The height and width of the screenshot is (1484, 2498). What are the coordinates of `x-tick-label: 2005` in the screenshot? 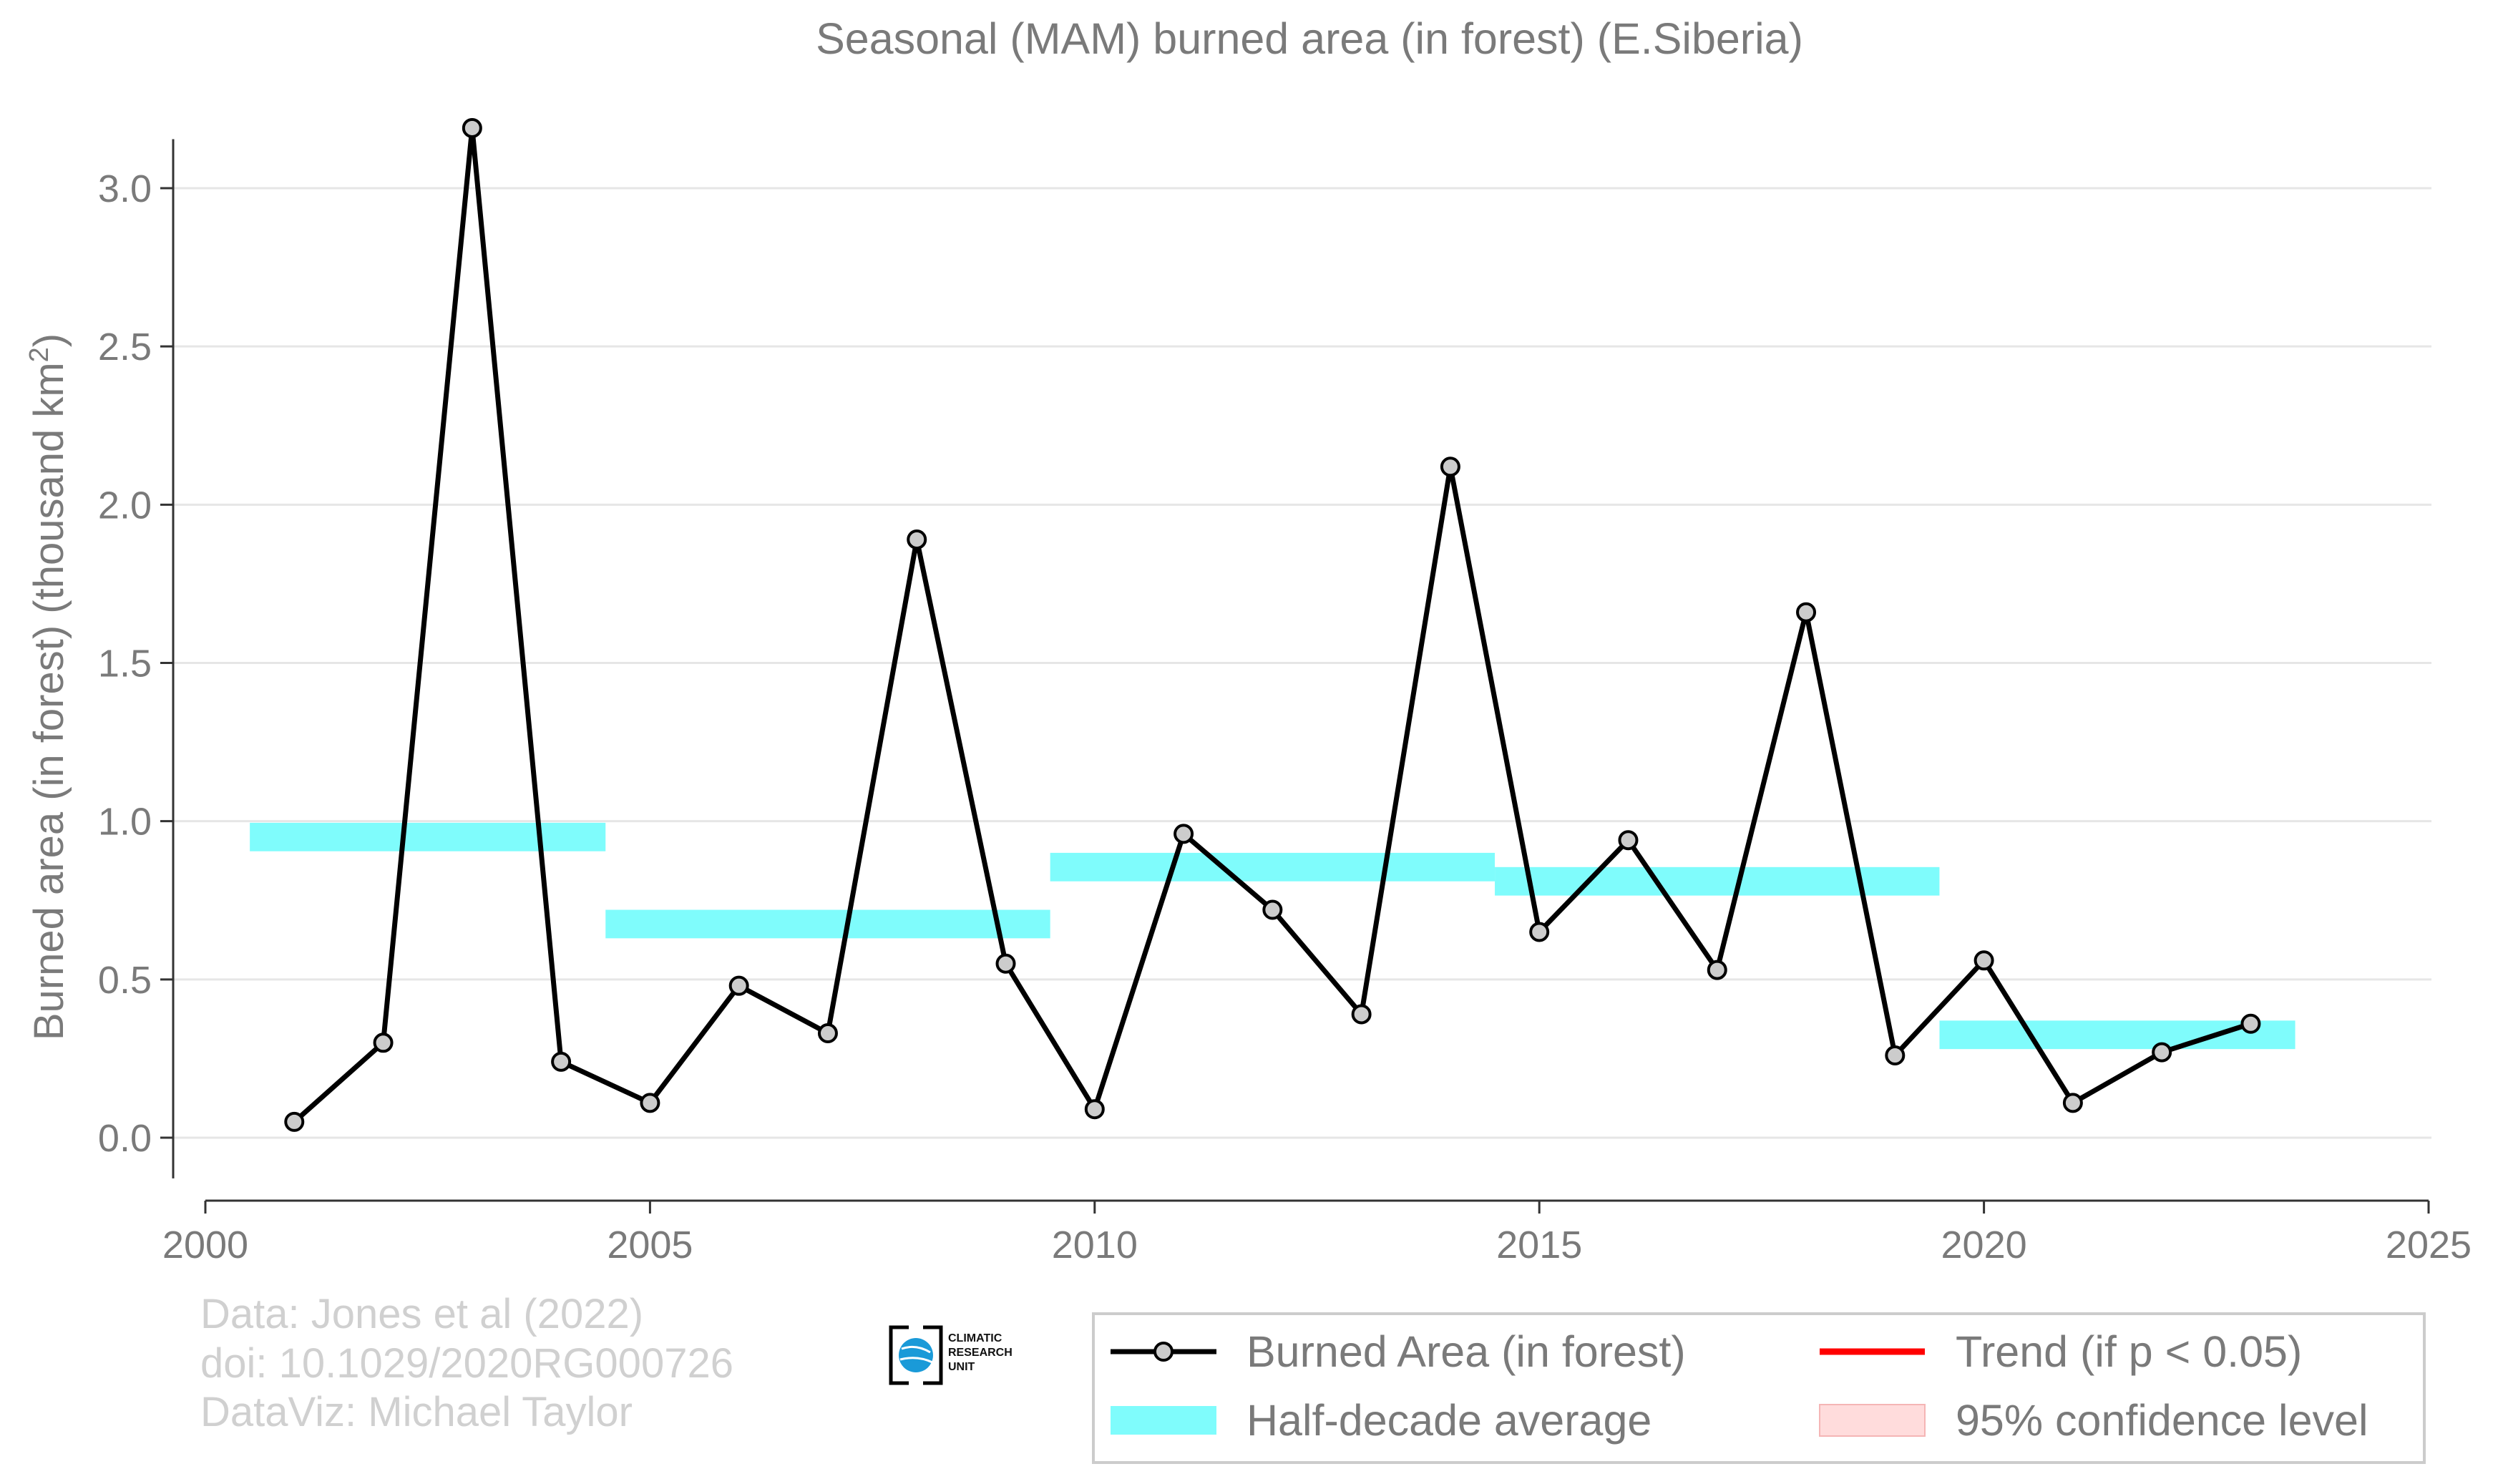 It's located at (650, 1245).